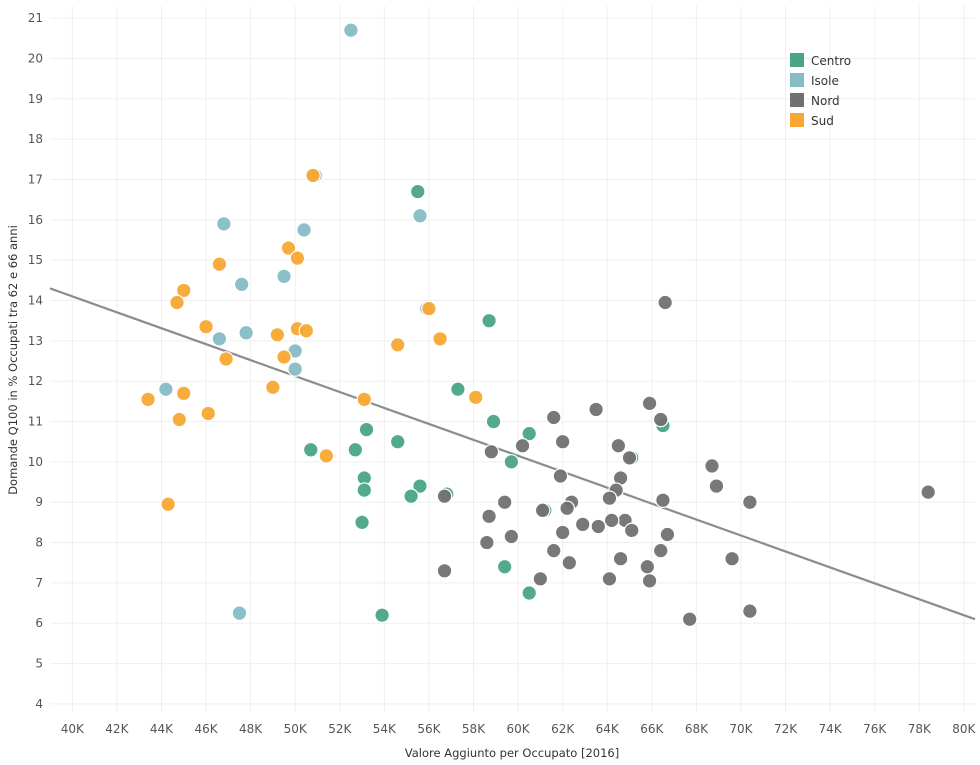  What do you see at coordinates (820, 90) in the screenshot?
I see `legend: Centro Isole Nord Sud` at bounding box center [820, 90].